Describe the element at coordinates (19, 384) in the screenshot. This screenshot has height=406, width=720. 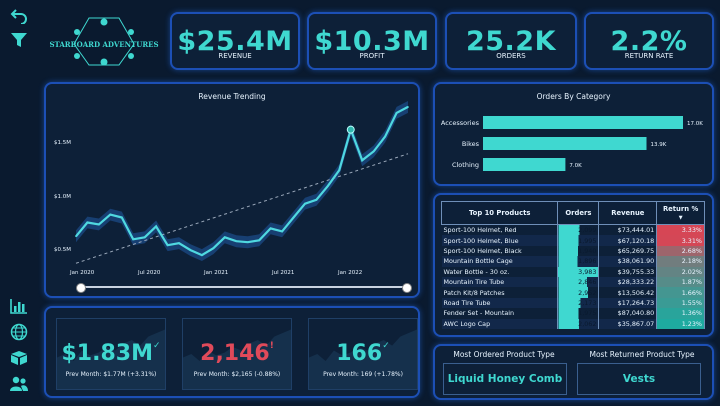
I see `customers-icon` at that location.